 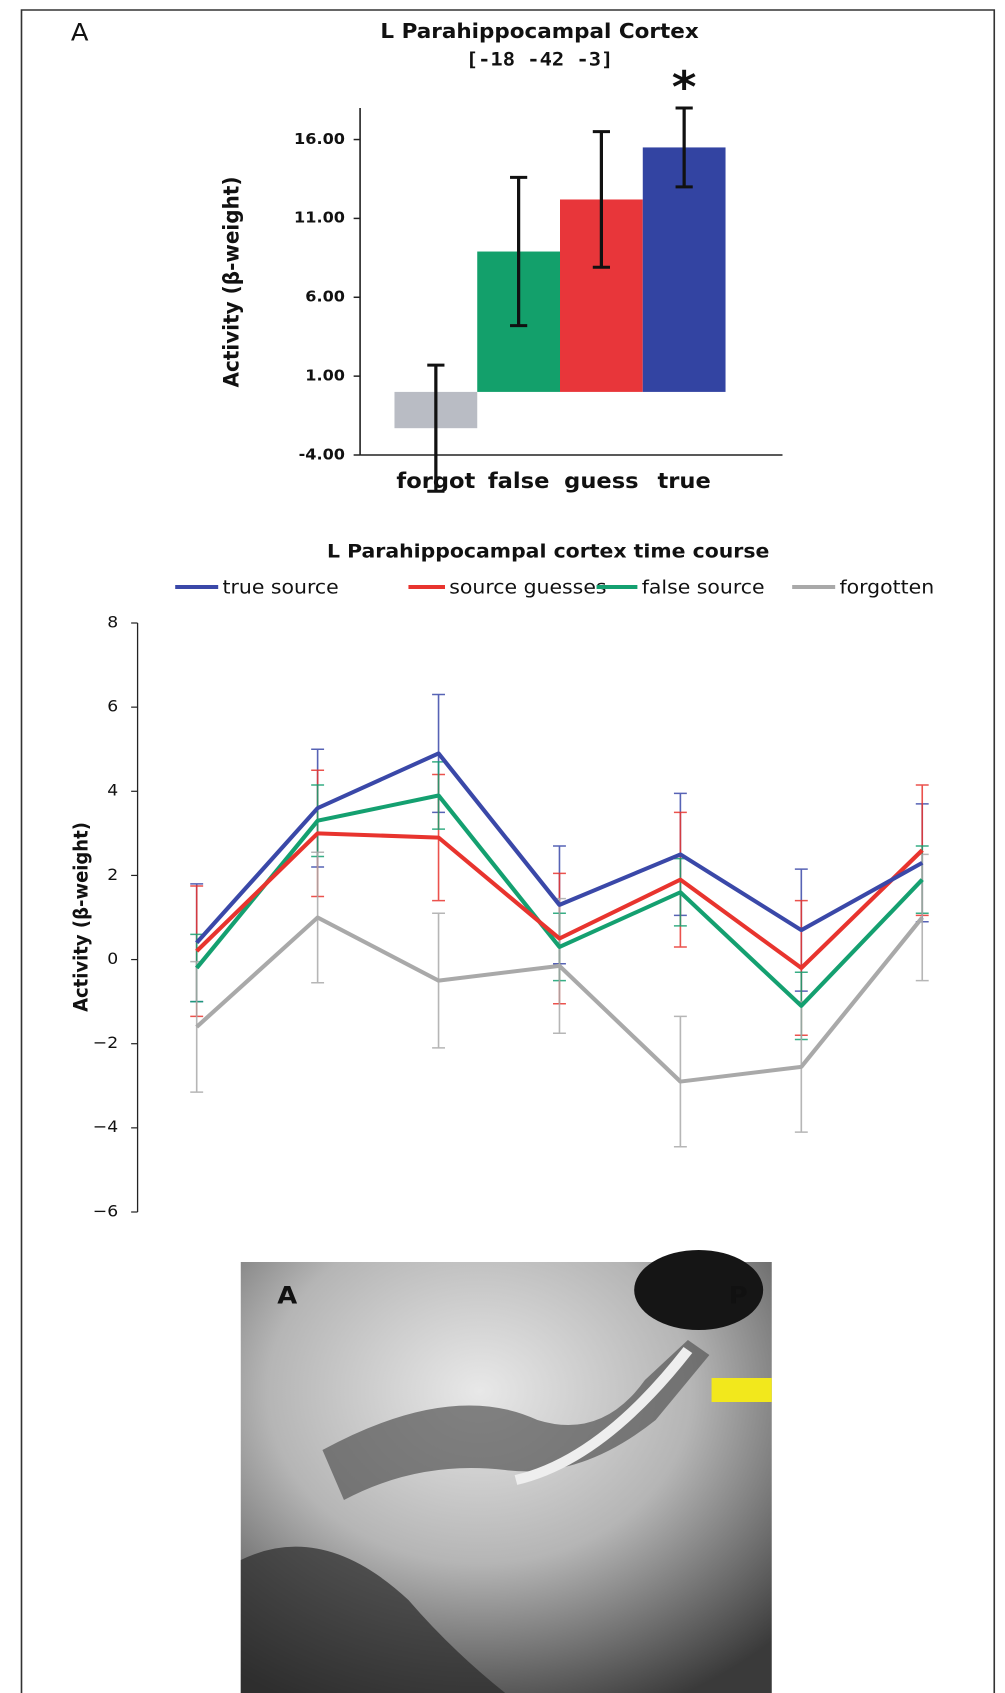 I want to click on y-tick-label: −2, so click(x=105, y=1043).